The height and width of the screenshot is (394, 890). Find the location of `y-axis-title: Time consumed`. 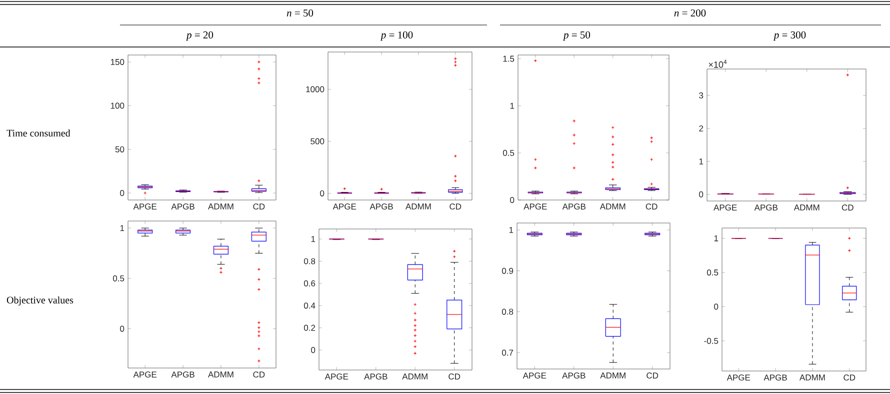

y-axis-title: Time consumed is located at coordinates (38, 133).